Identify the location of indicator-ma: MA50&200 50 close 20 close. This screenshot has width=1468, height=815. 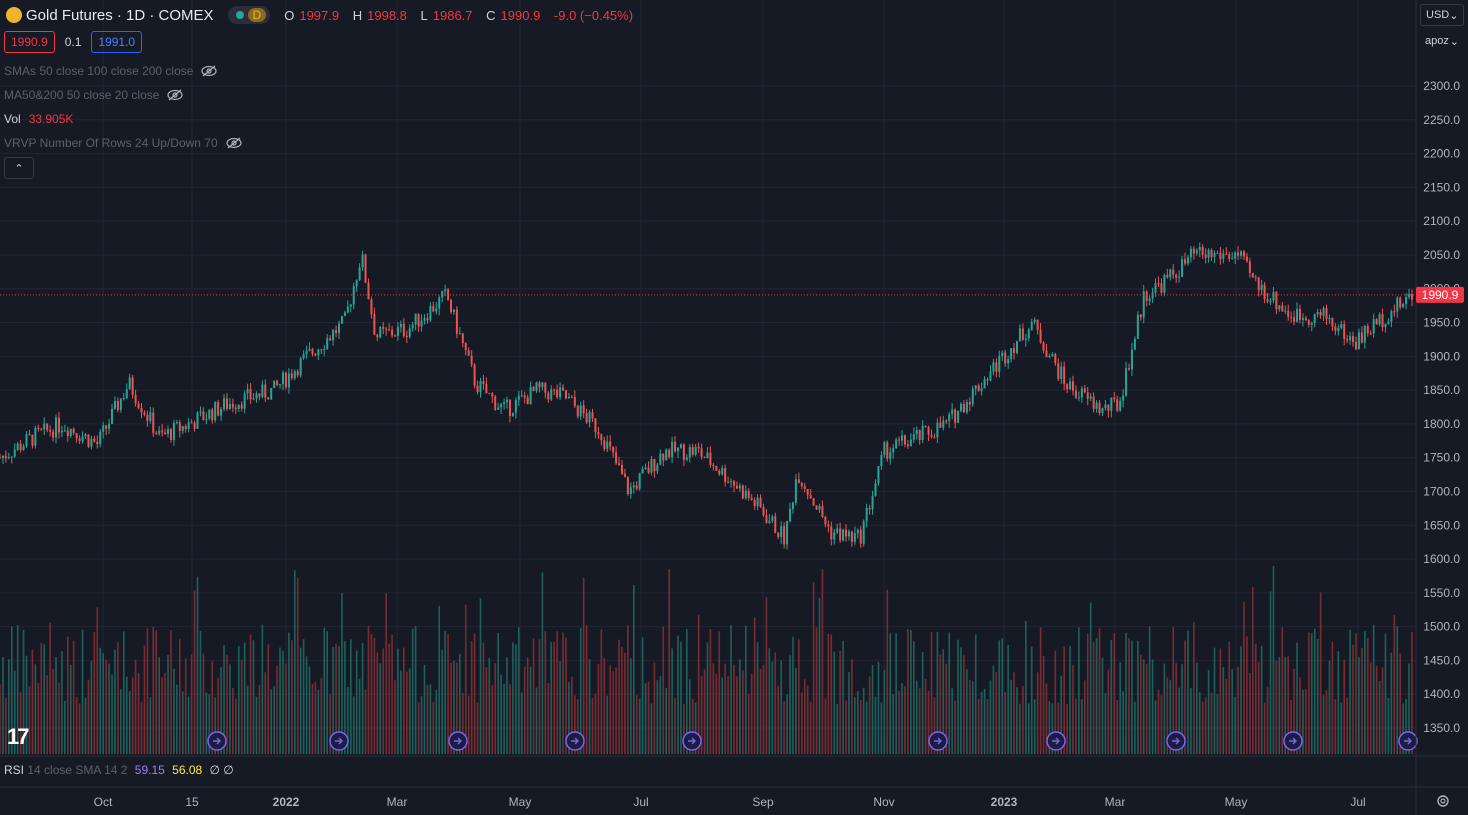
(94, 95).